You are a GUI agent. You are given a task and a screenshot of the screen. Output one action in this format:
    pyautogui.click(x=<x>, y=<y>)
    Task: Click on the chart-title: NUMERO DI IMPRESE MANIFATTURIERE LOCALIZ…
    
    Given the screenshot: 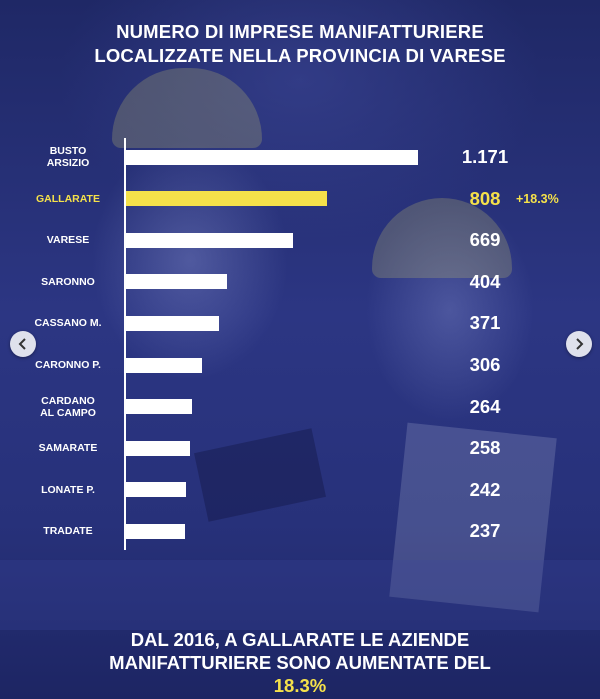 What is the action you would take?
    pyautogui.click(x=300, y=44)
    